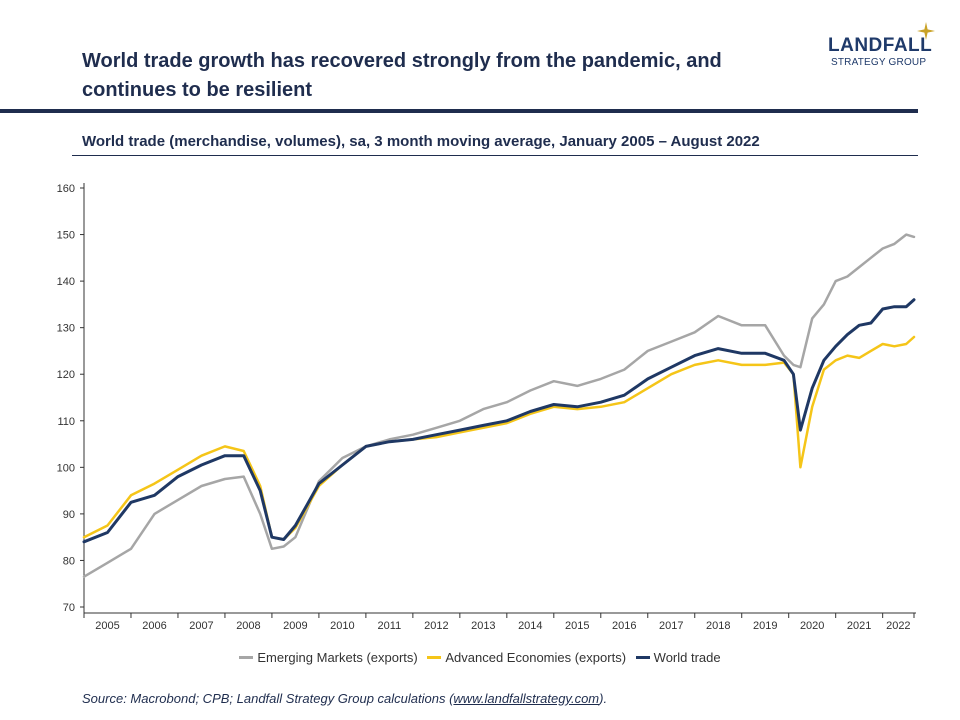 This screenshot has height=720, width=960. What do you see at coordinates (718, 626) in the screenshot?
I see `x-tick-label: 2018` at bounding box center [718, 626].